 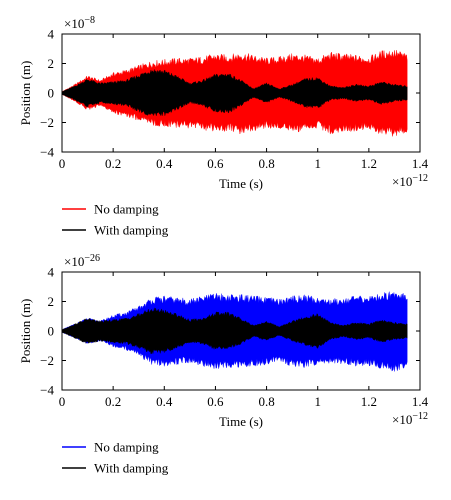 What do you see at coordinates (79, 23) in the screenshot?
I see `y-exponent-label: ×10⁻⁸` at bounding box center [79, 23].